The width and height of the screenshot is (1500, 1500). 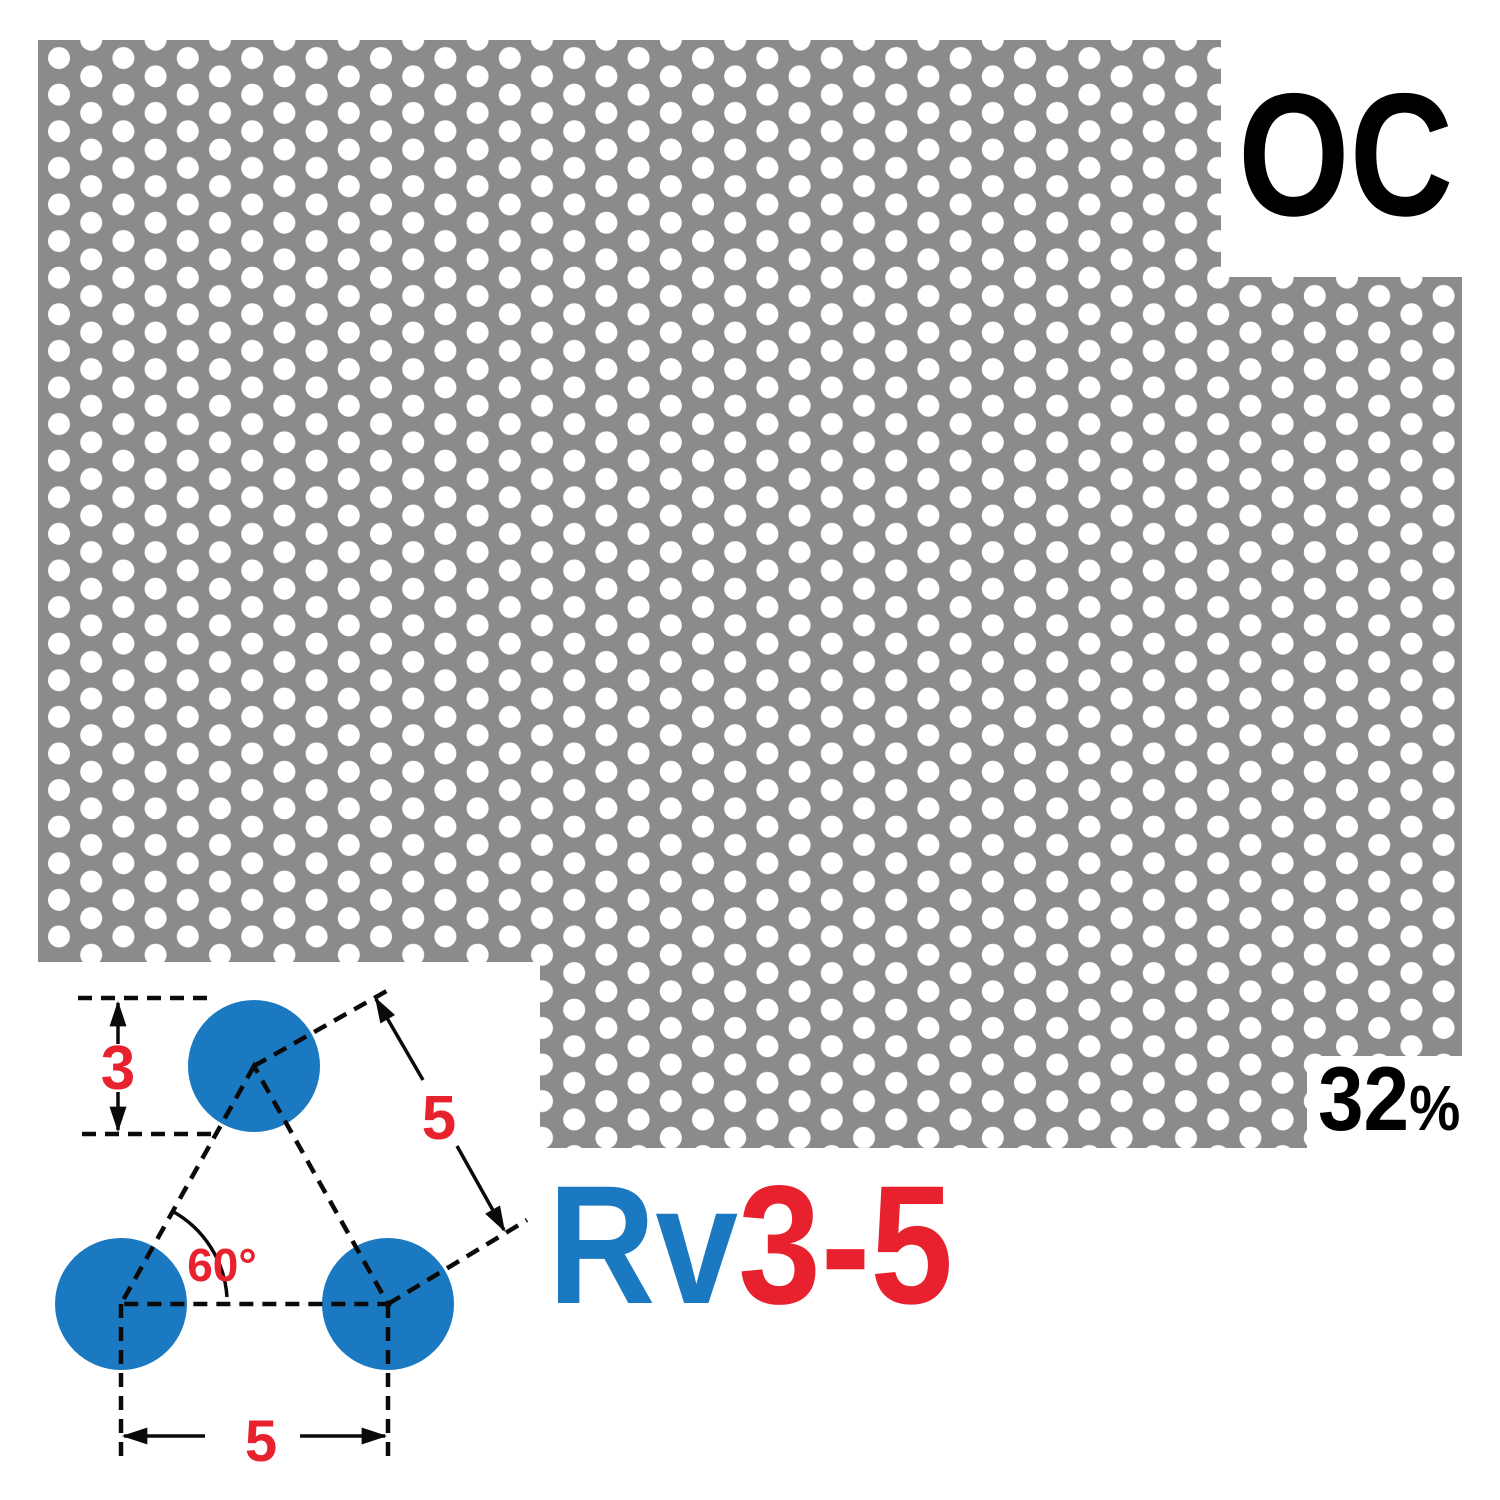 What do you see at coordinates (439, 1118) in the screenshot?
I see `diagonal-pitch-label: 5` at bounding box center [439, 1118].